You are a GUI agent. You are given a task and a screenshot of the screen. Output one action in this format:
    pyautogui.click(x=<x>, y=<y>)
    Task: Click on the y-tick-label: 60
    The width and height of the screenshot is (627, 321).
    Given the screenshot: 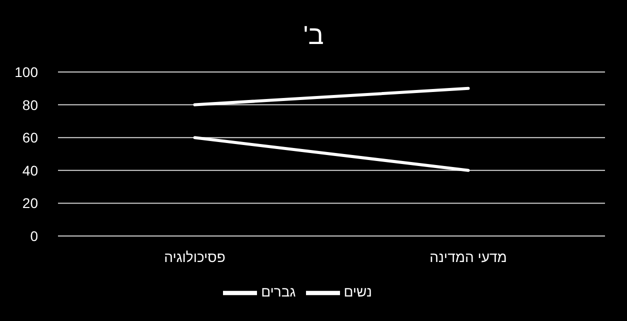 What is the action you would take?
    pyautogui.click(x=30, y=138)
    